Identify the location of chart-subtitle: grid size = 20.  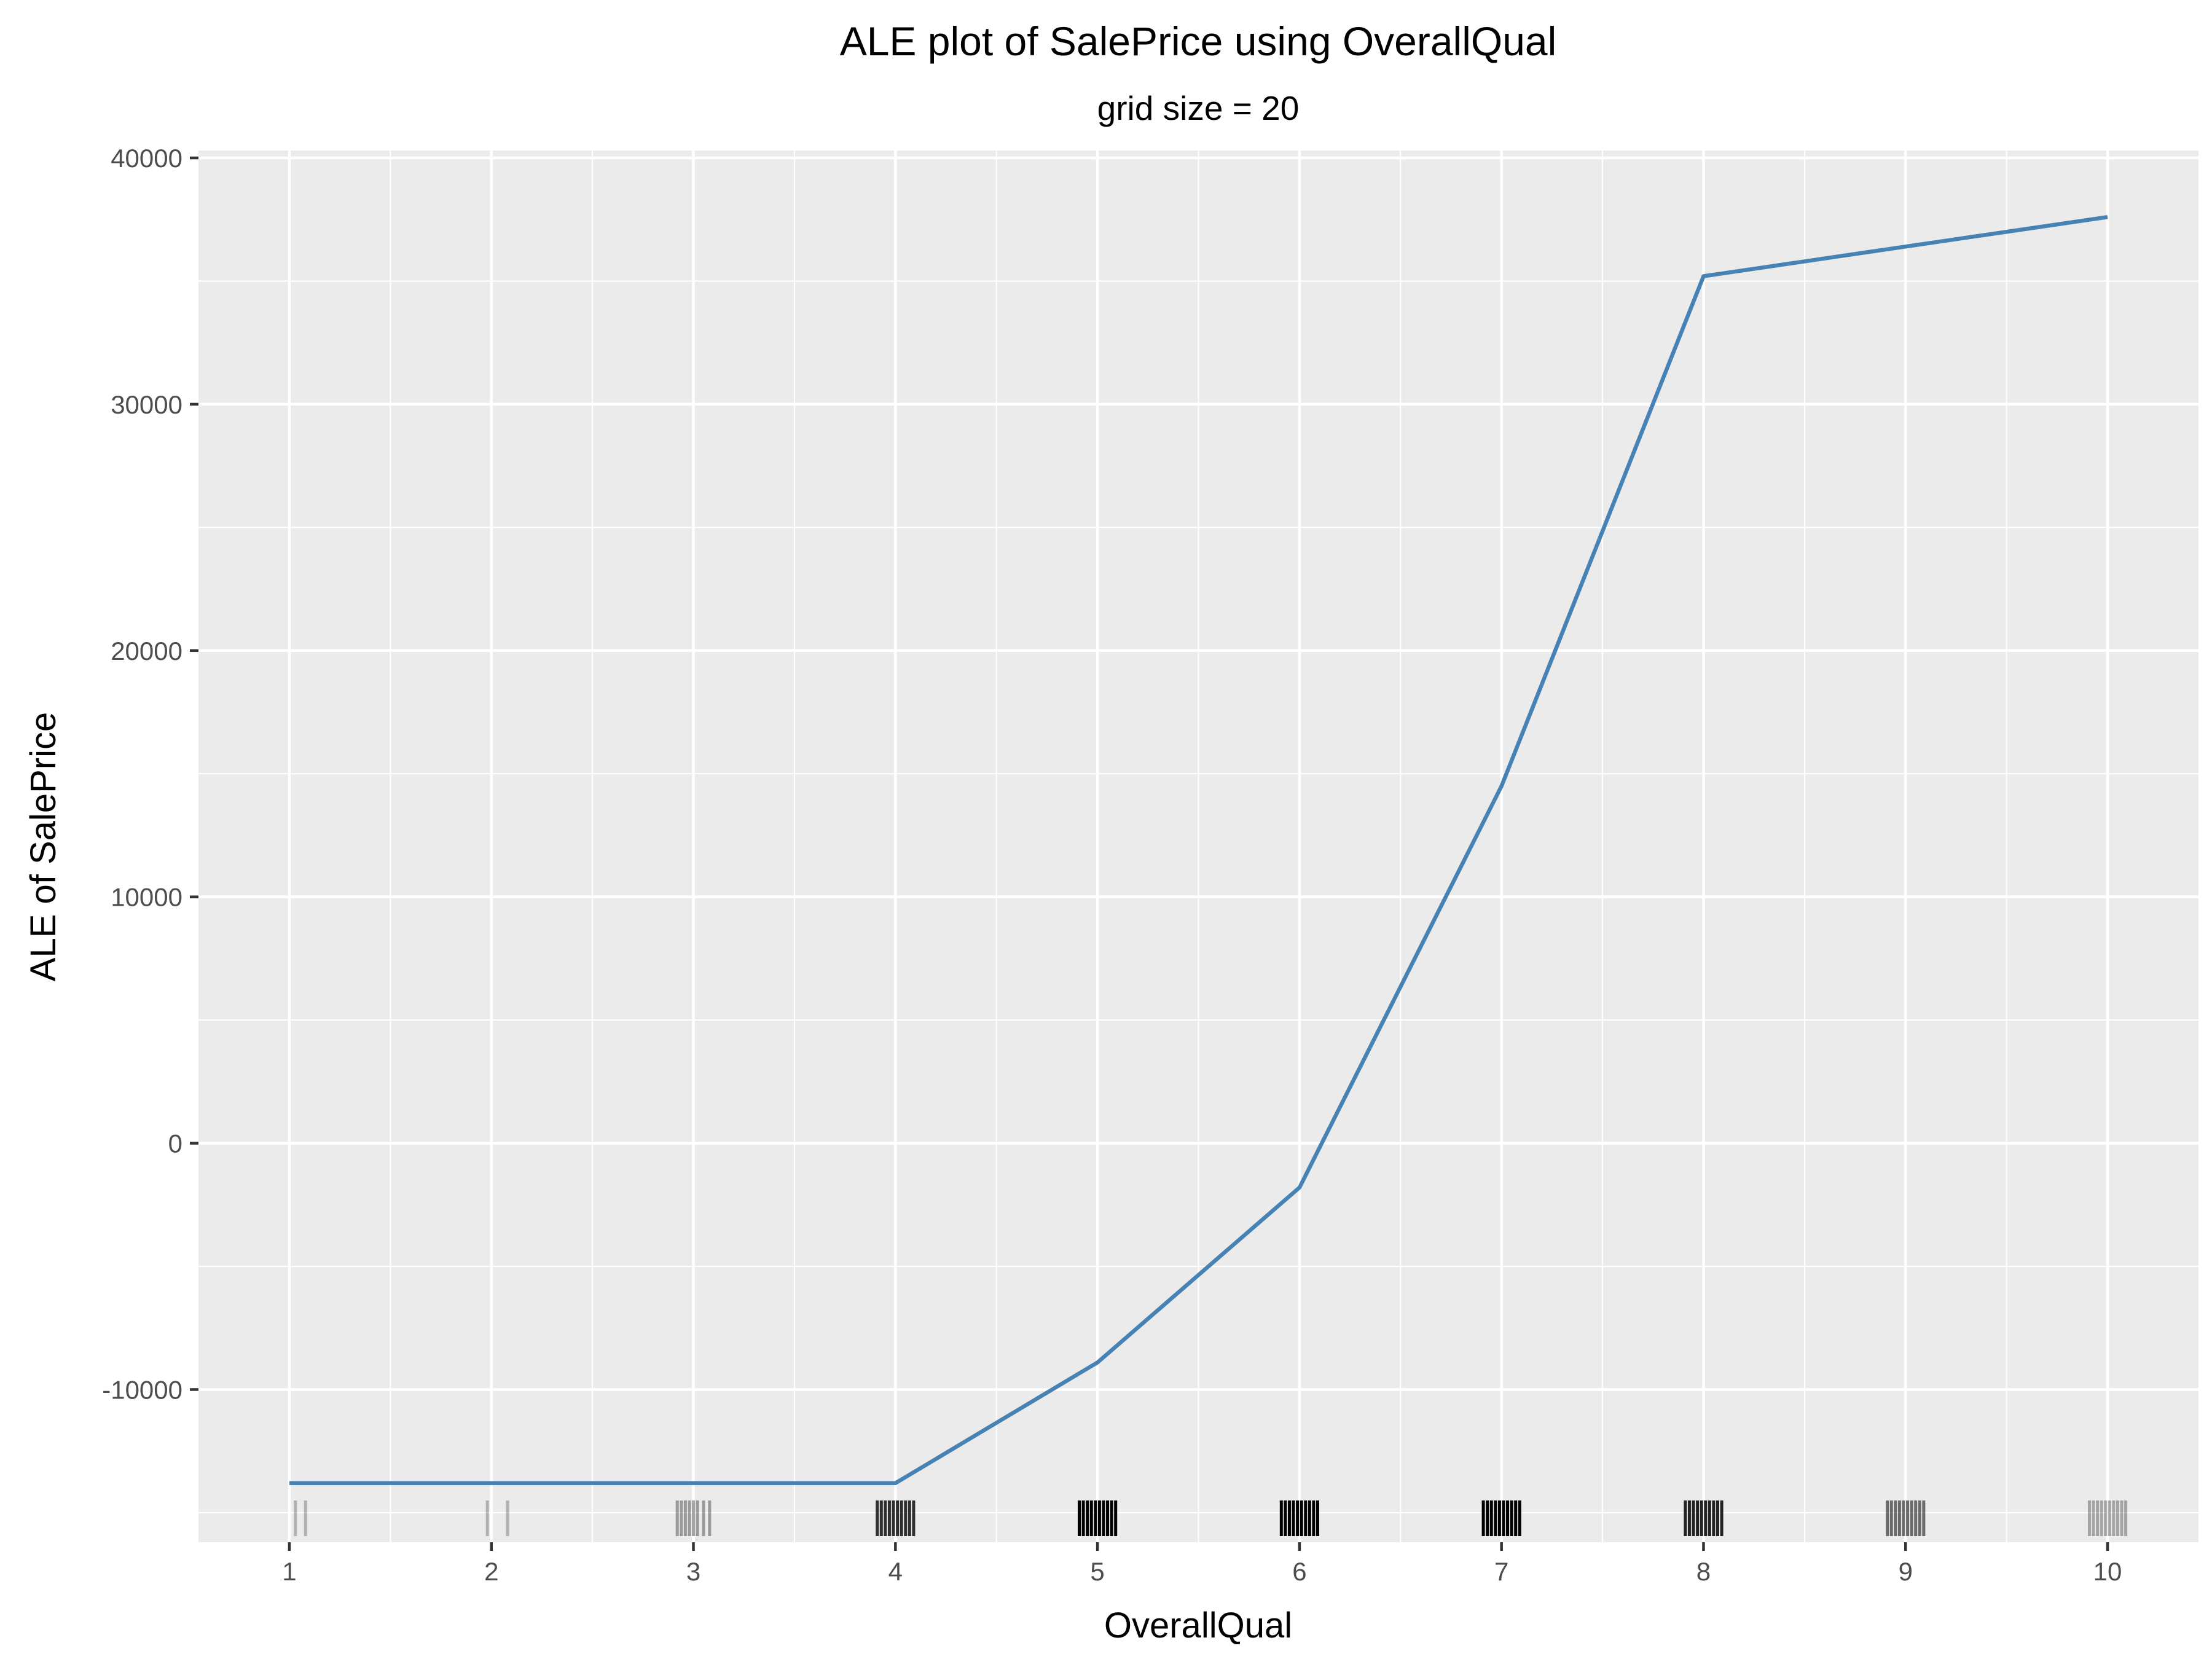
(1198, 108).